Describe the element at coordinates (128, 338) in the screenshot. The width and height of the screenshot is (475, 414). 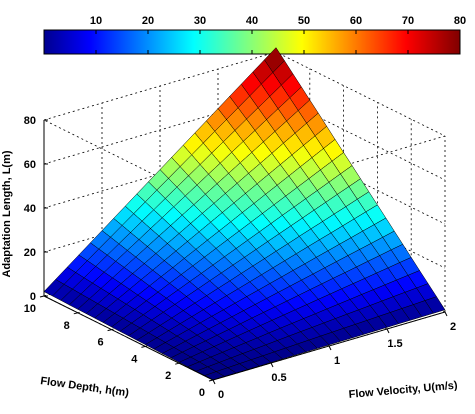
I see `y-axis-line` at that location.